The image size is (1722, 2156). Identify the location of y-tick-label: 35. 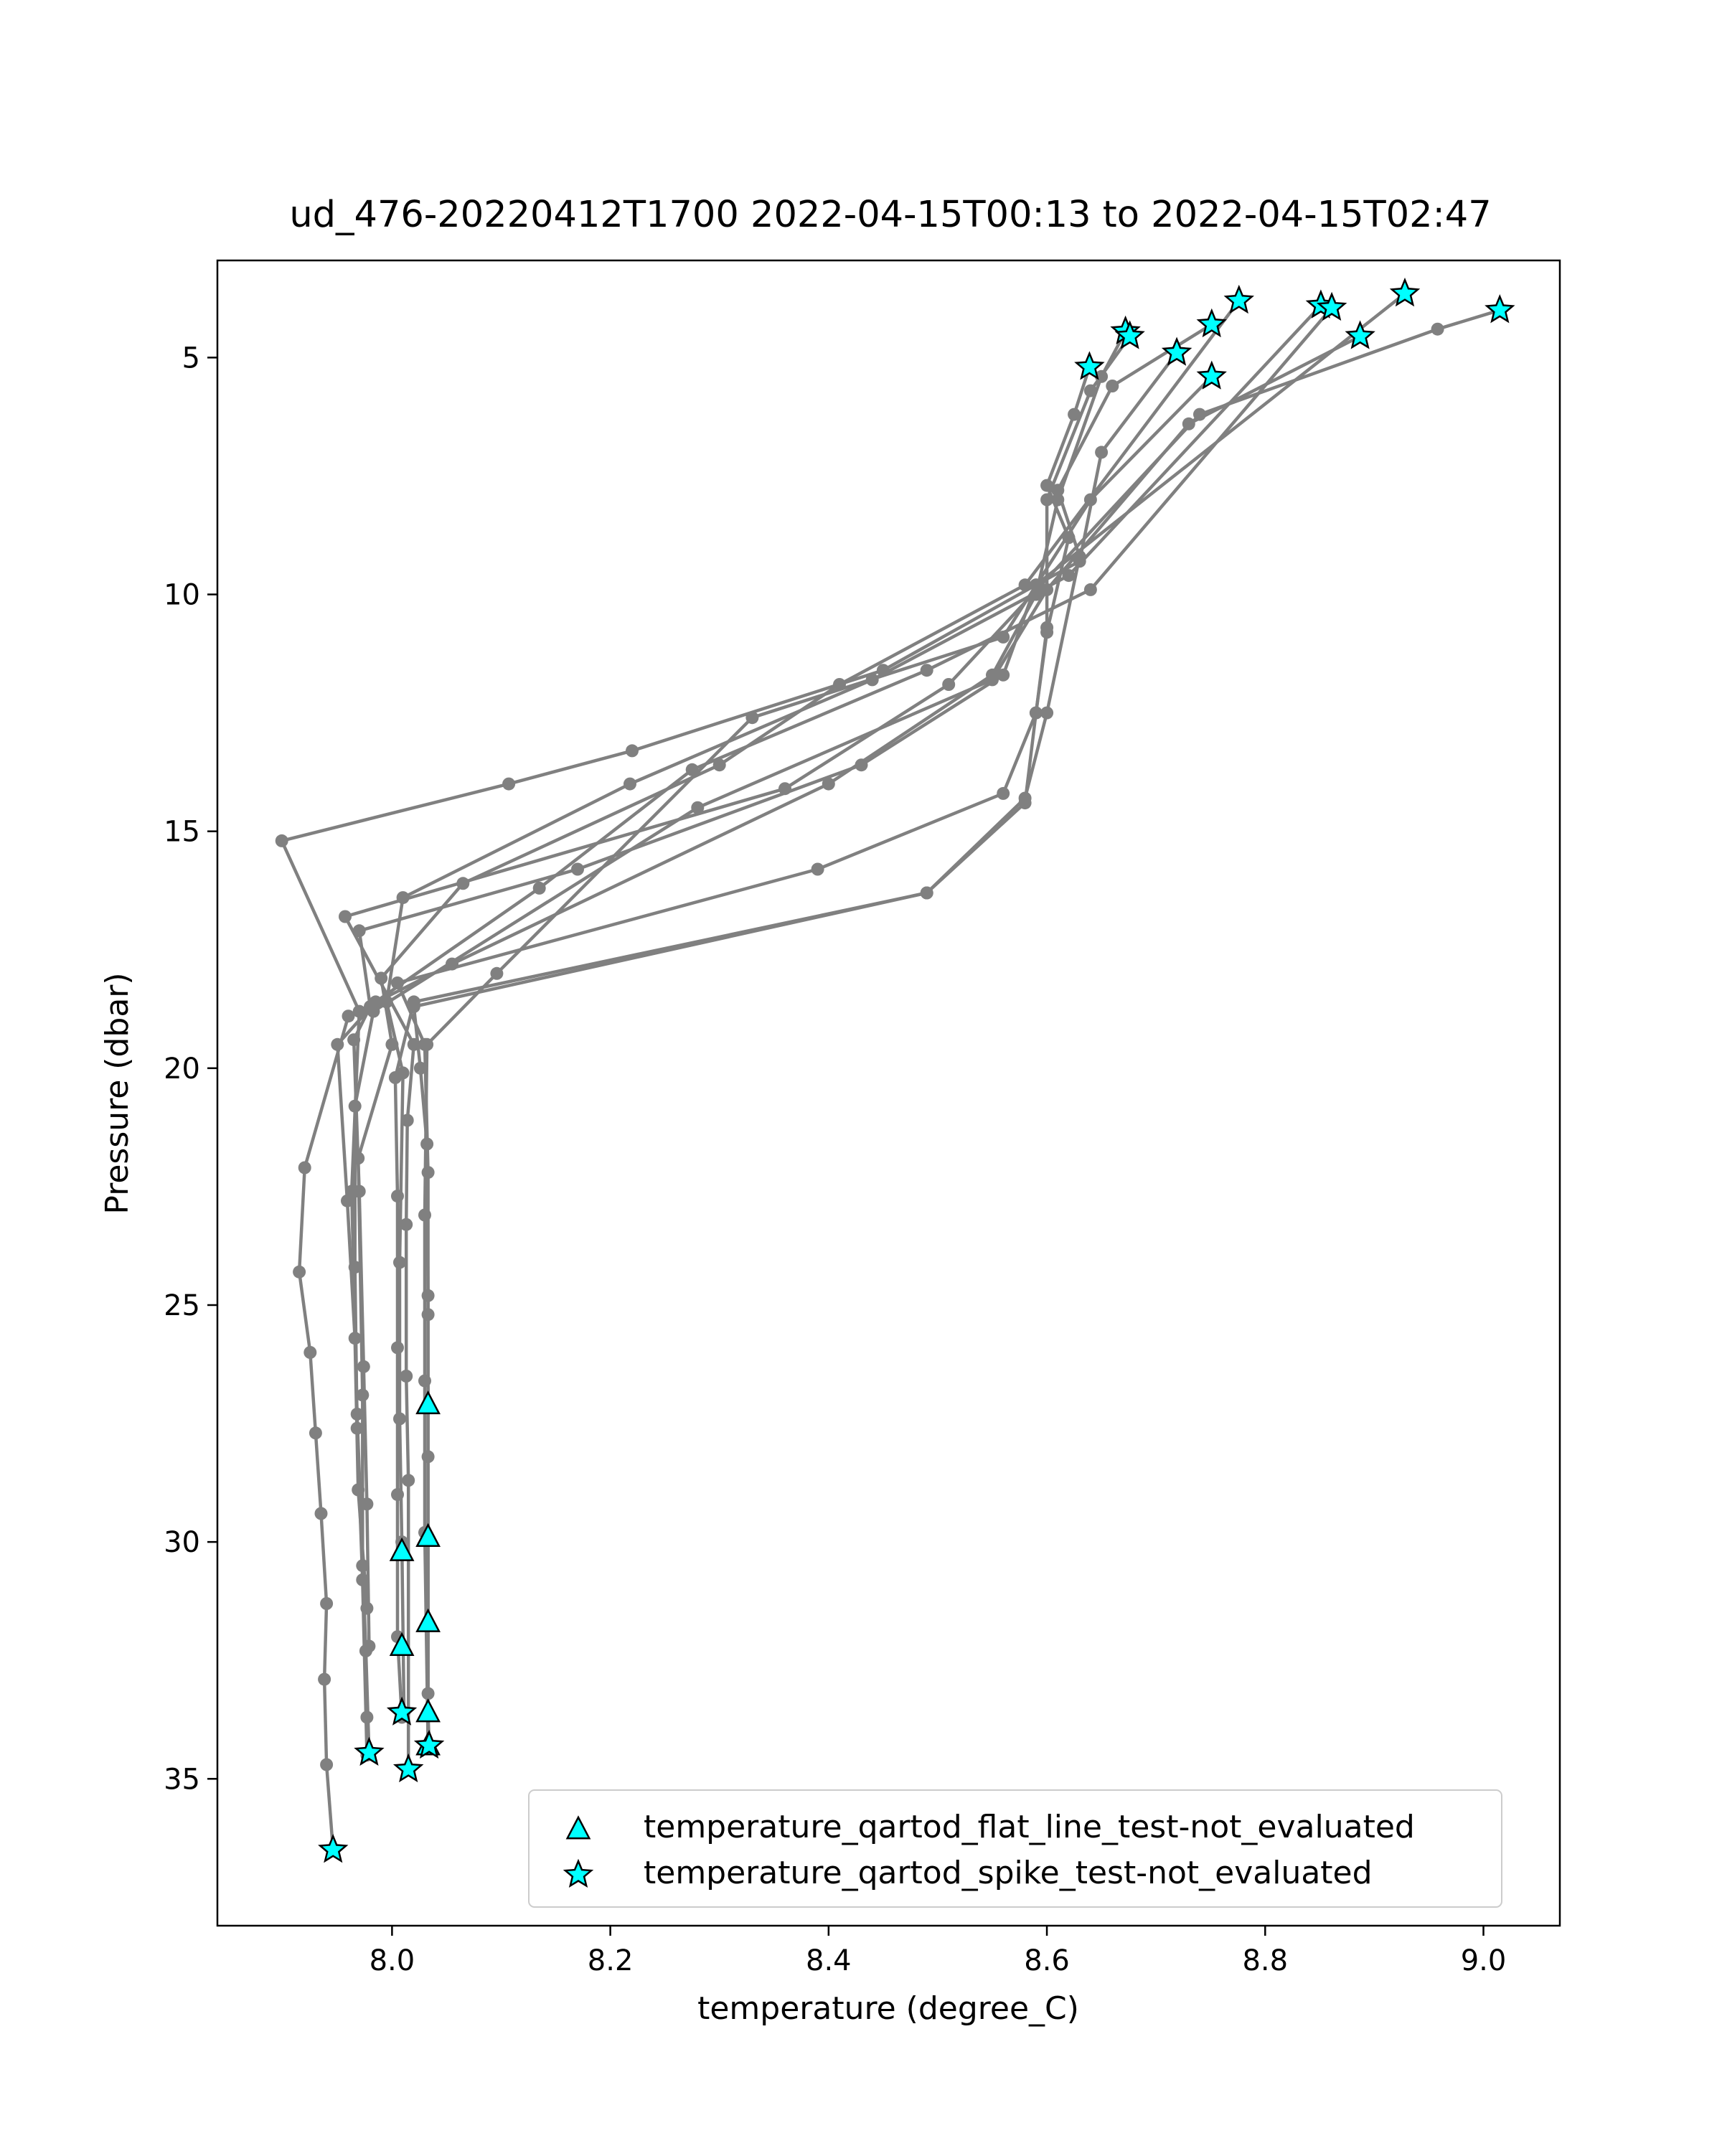
(182, 1779).